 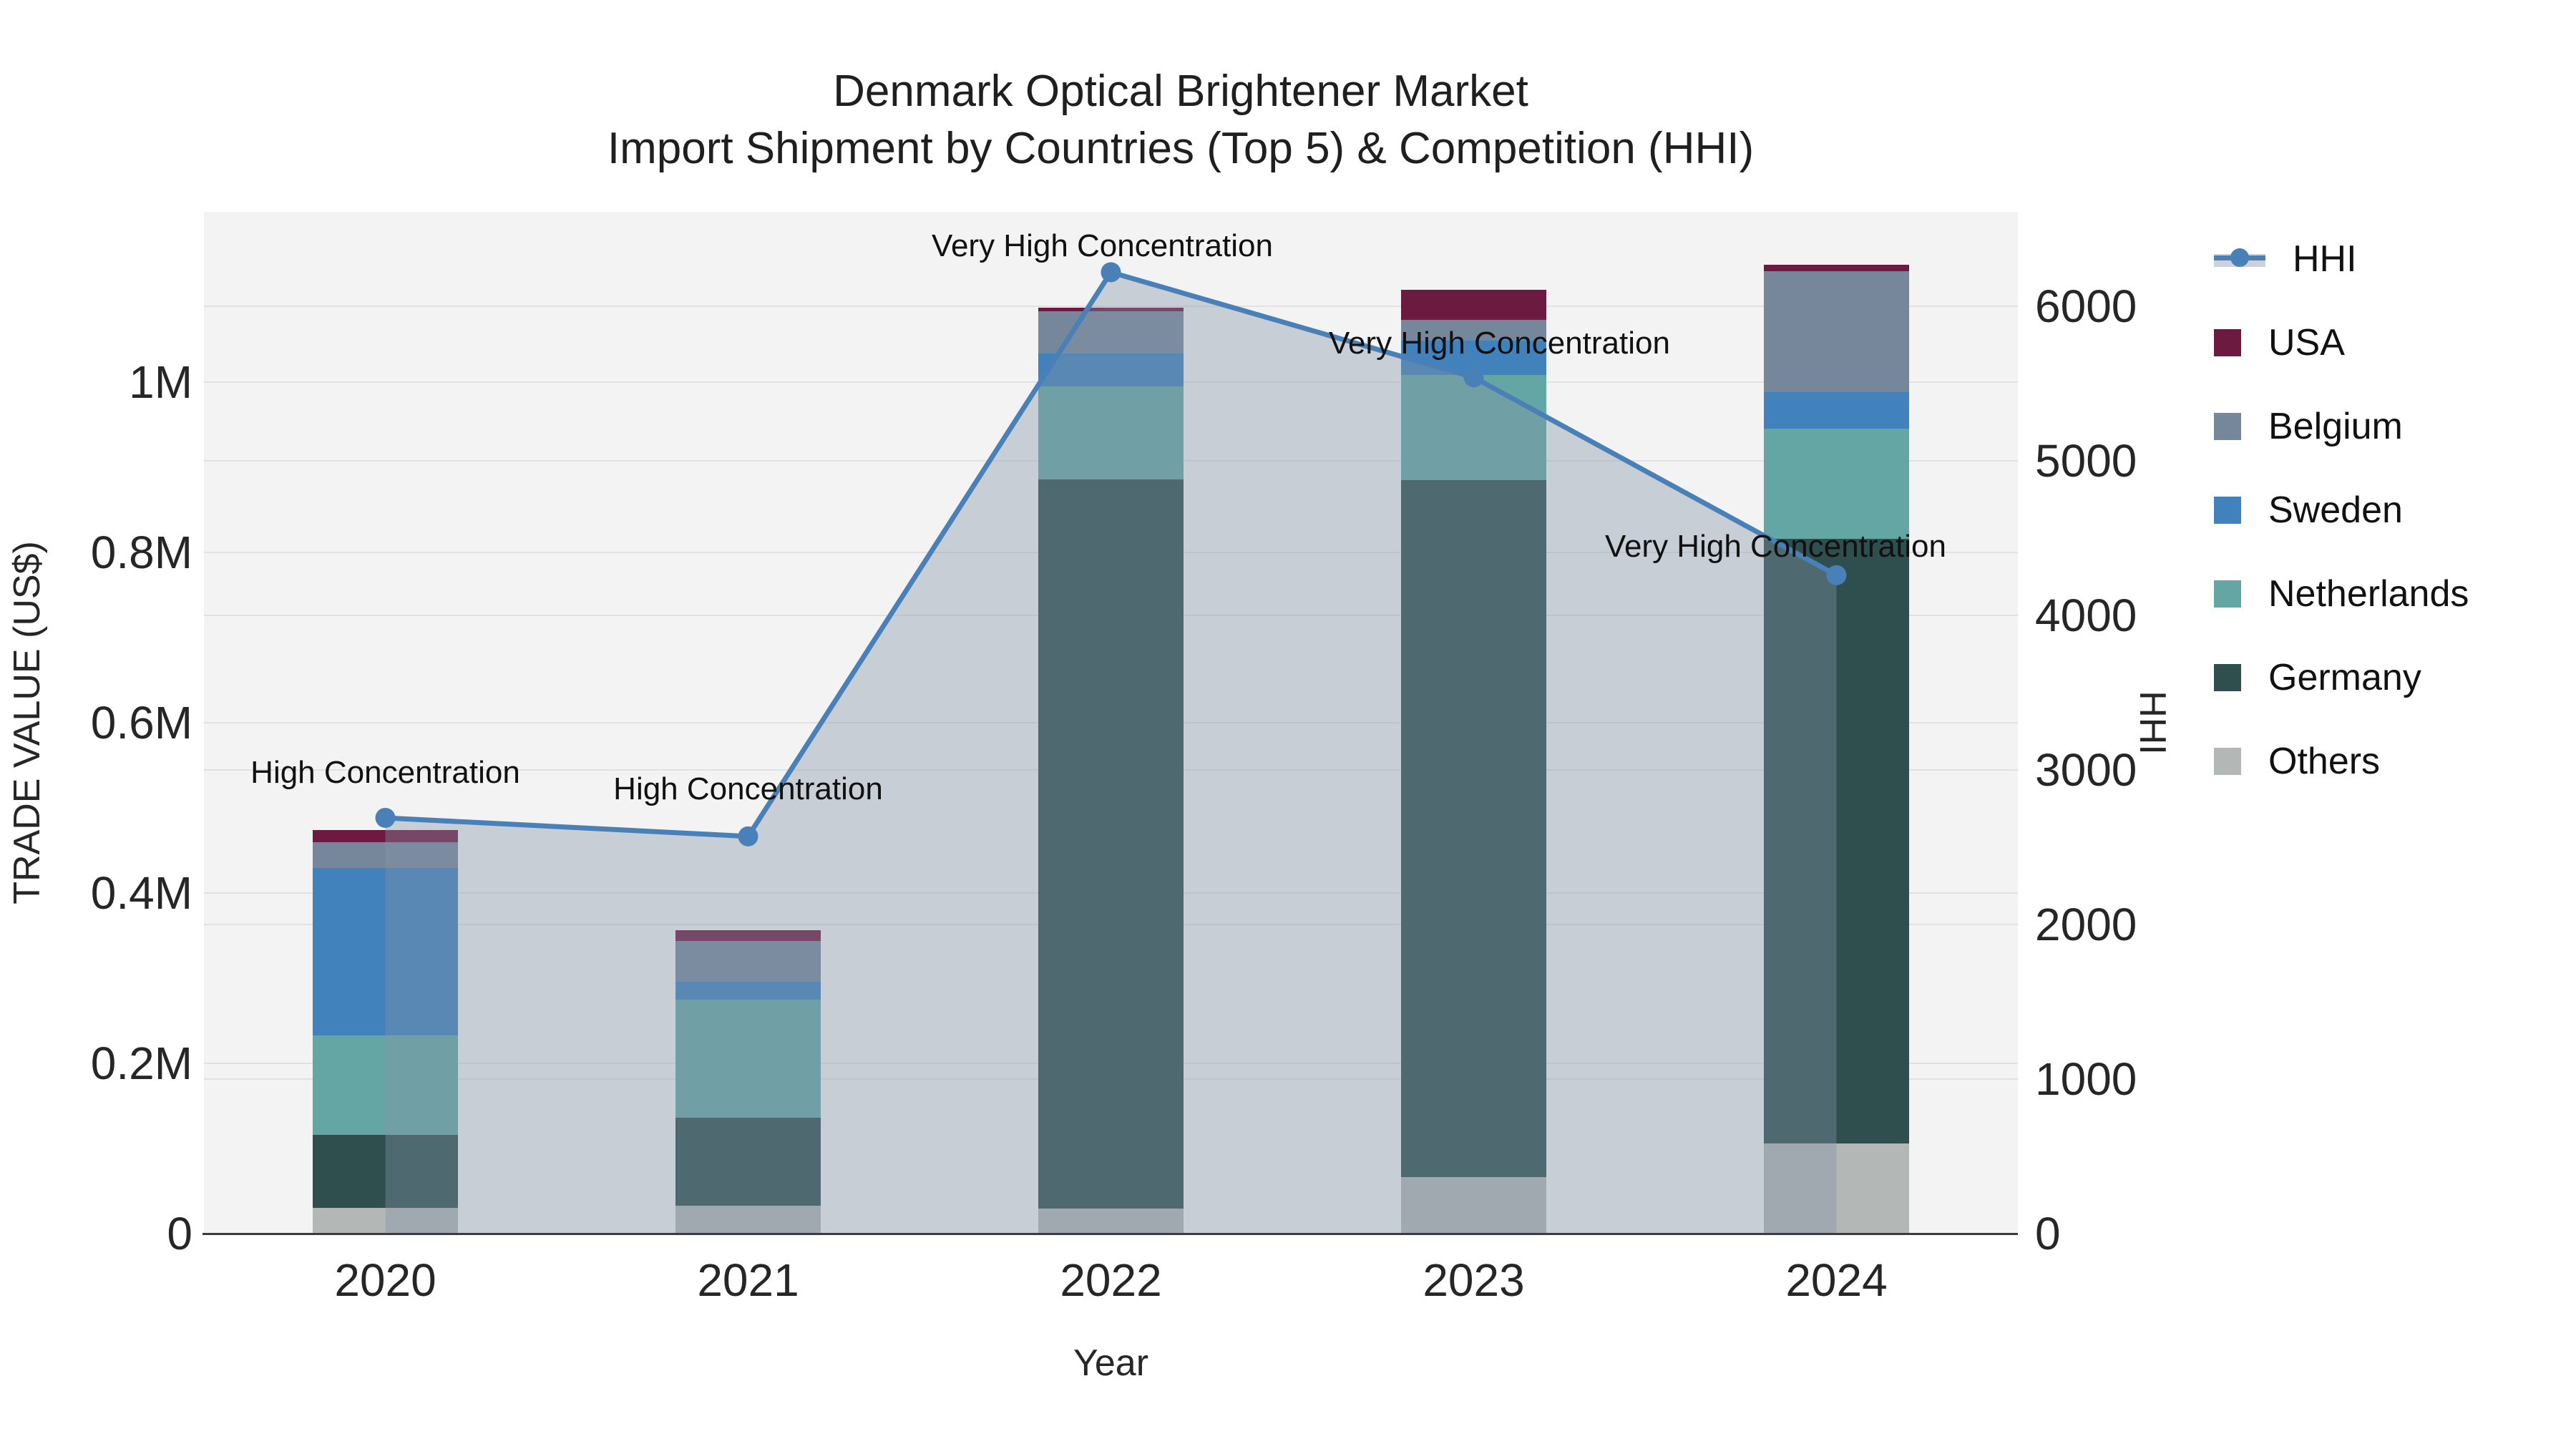 I want to click on legend-label-others: Others, so click(x=2324, y=761).